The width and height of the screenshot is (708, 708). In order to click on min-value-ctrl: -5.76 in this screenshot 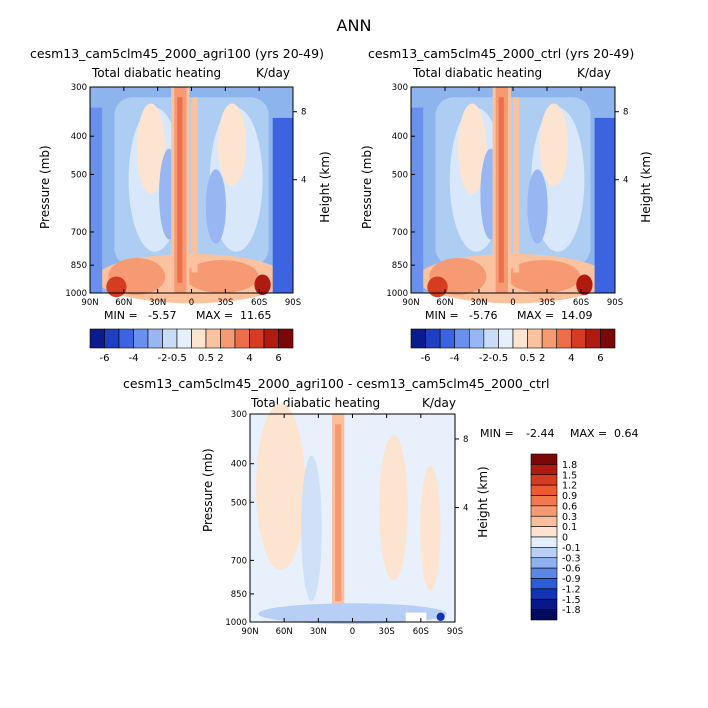, I will do `click(483, 315)`.